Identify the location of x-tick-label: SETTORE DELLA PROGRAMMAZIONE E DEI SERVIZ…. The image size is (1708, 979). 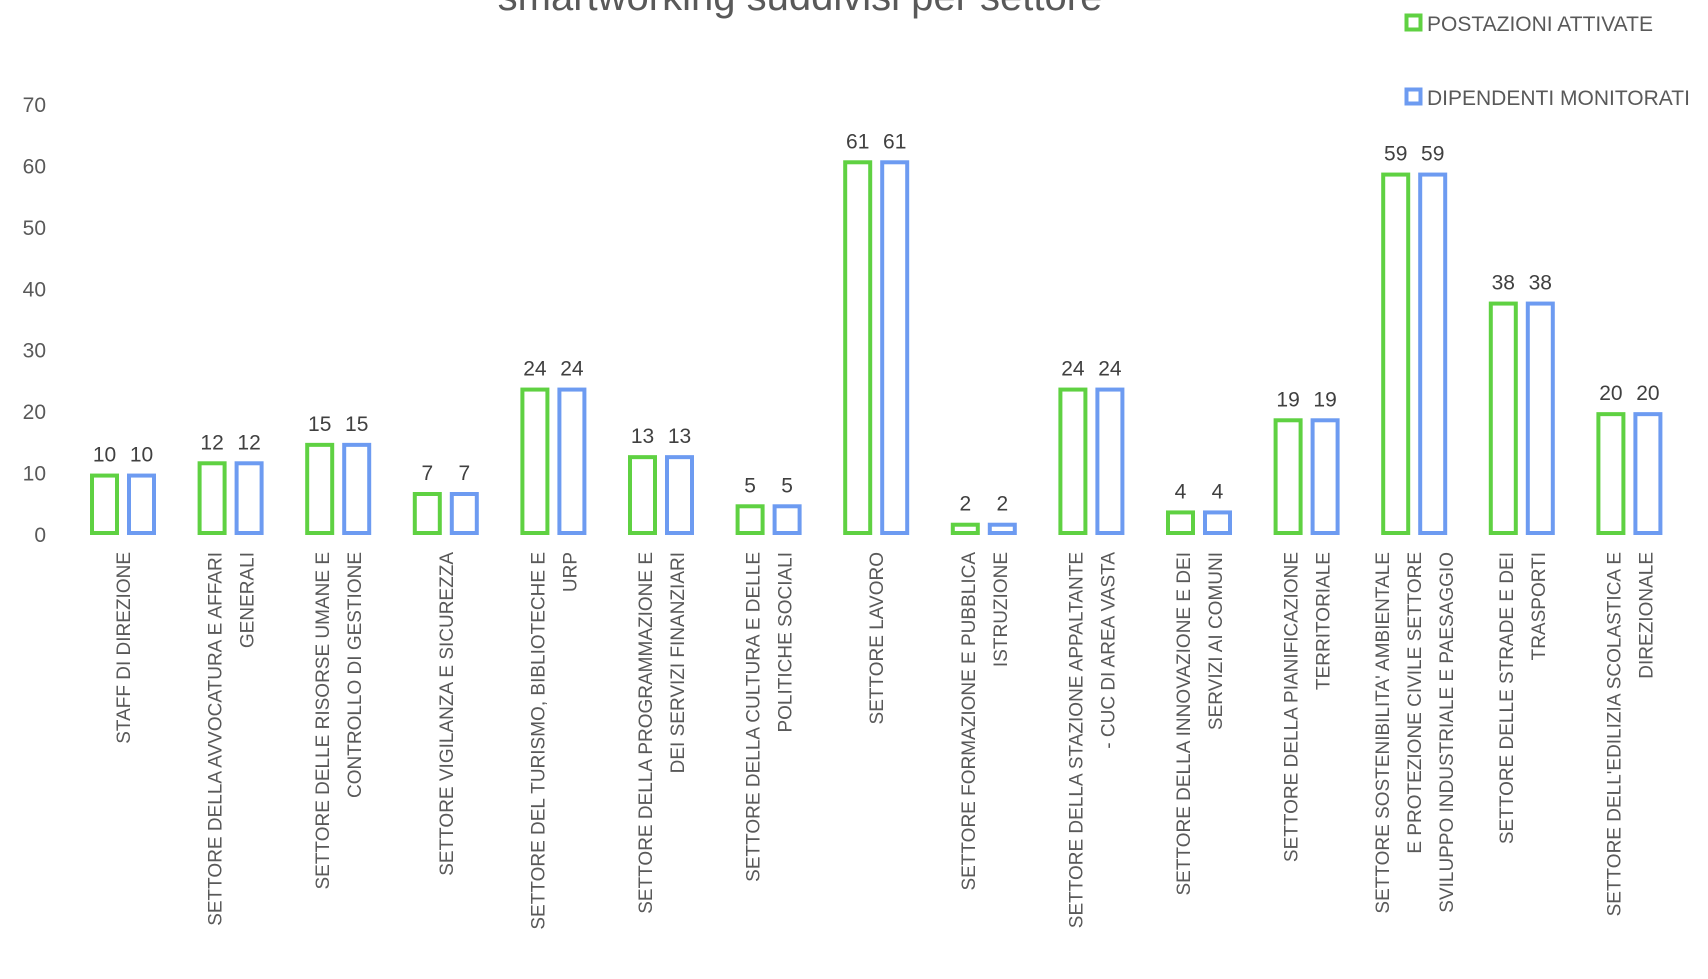
(662, 733).